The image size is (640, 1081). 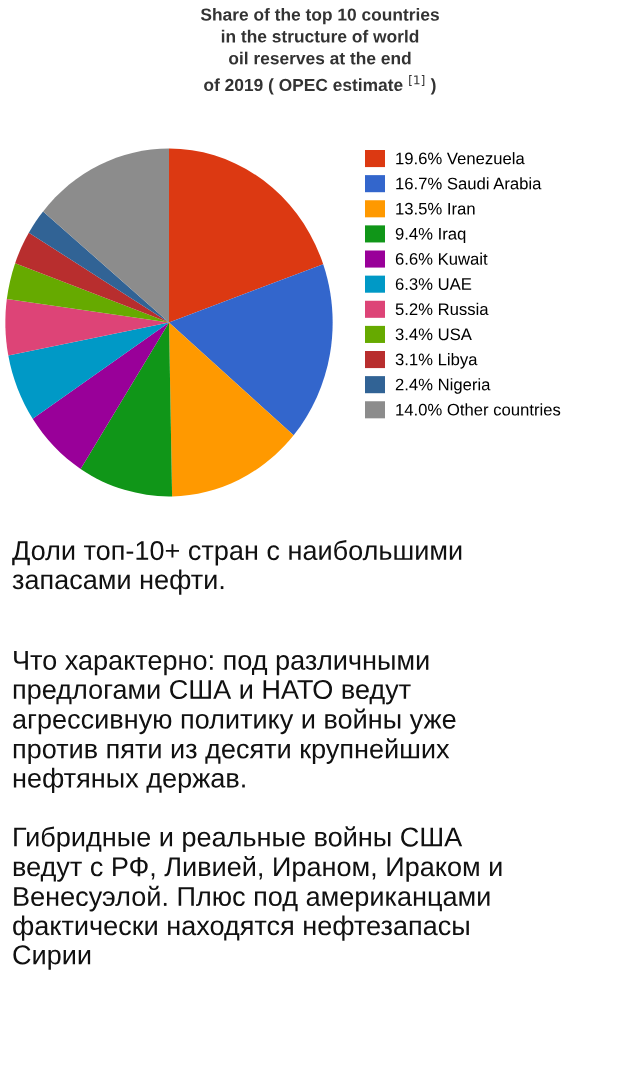 What do you see at coordinates (433, 284) in the screenshot?
I see `legend-label: 6.3% UAE` at bounding box center [433, 284].